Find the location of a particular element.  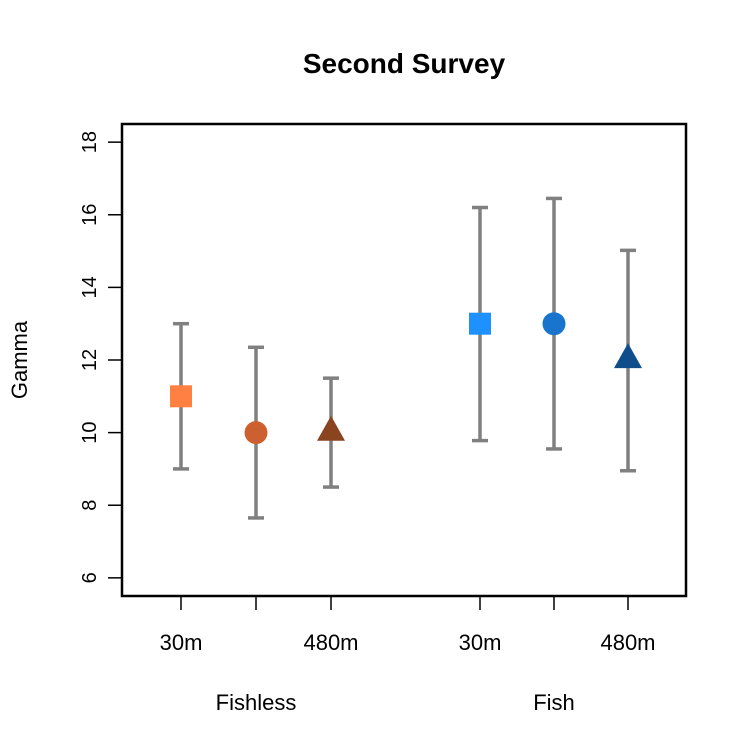

y-axis-label: Gamma is located at coordinates (19, 359).